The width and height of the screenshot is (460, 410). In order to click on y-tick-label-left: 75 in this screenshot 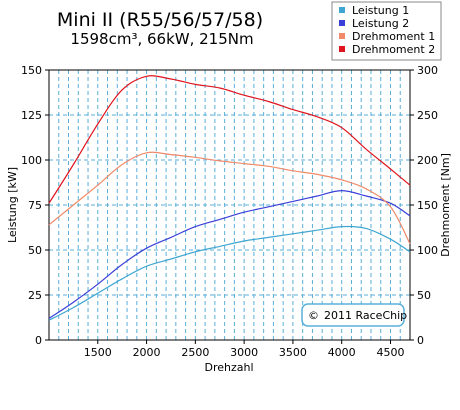, I will do `click(35, 205)`.